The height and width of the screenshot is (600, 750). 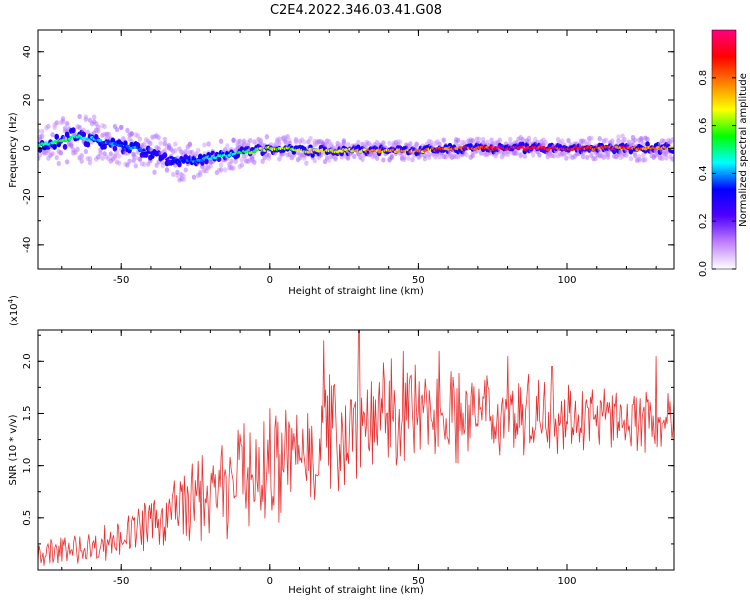 I want to click on colorbar-tick-label: 0.2, so click(x=703, y=221).